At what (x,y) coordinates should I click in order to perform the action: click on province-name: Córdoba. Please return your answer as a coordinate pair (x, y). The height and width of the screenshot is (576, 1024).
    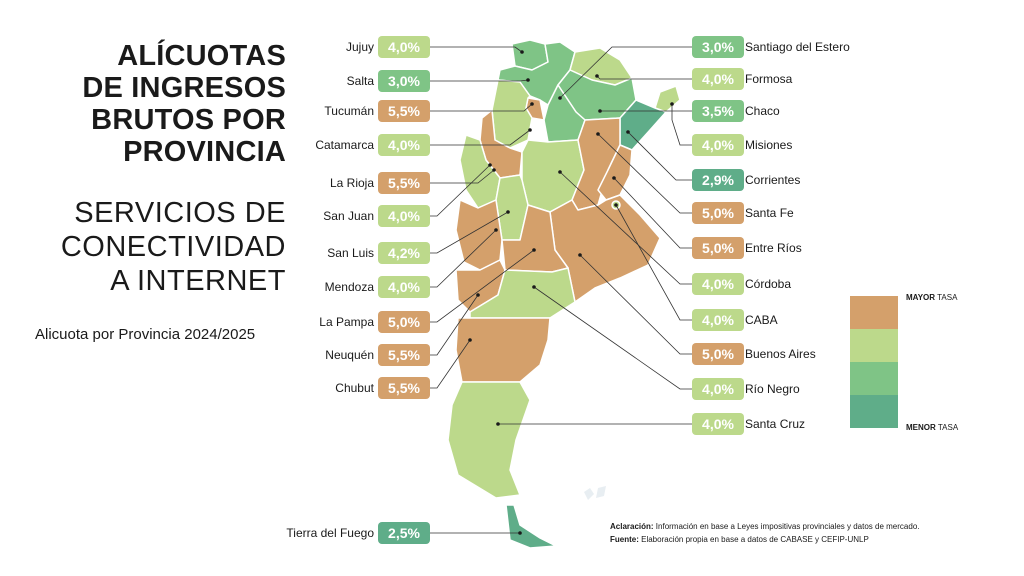
    Looking at the image, I should click on (768, 284).